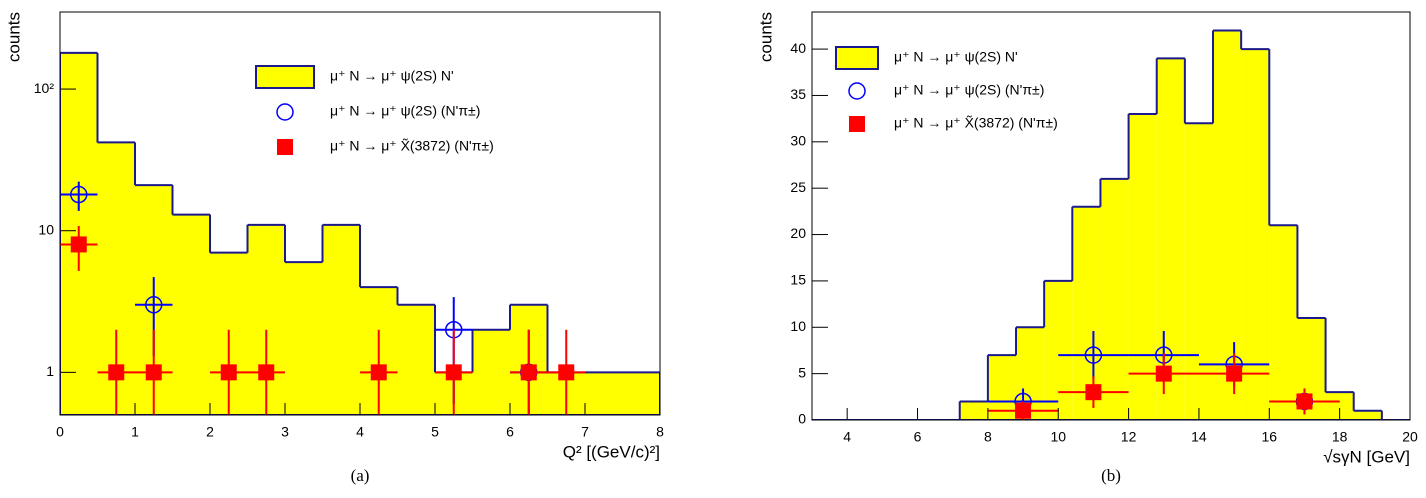 The height and width of the screenshot is (498, 1426). I want to click on x-tick-label: 3, so click(285, 432).